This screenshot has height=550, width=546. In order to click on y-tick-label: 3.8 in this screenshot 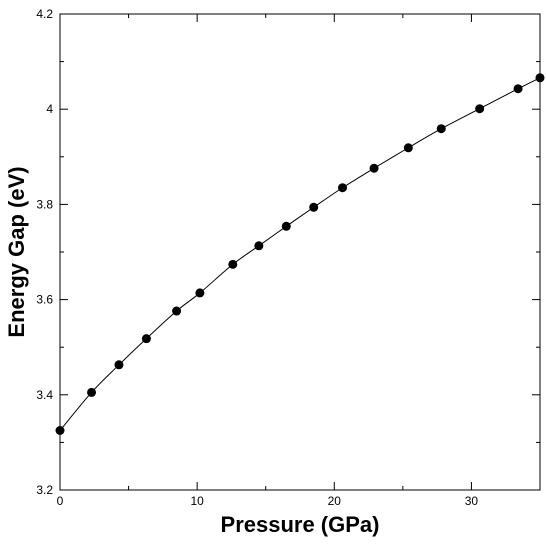, I will do `click(44, 204)`.